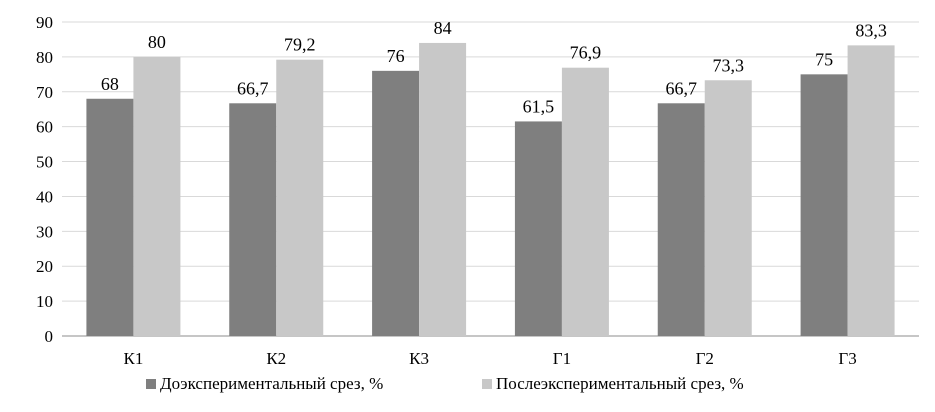  Describe the element at coordinates (300, 45) in the screenshot. I see `data-label: 79,2` at that location.